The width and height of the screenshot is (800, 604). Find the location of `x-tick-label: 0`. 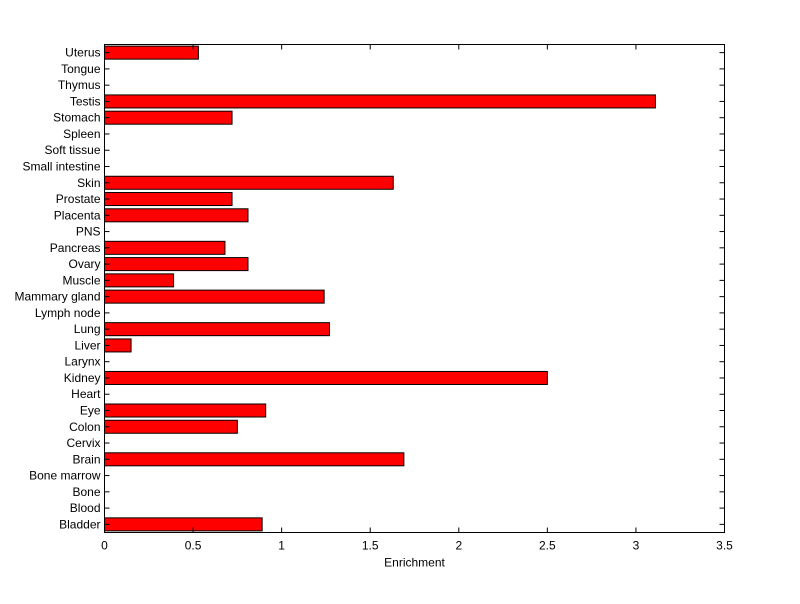

x-tick-label: 0 is located at coordinates (104, 546).